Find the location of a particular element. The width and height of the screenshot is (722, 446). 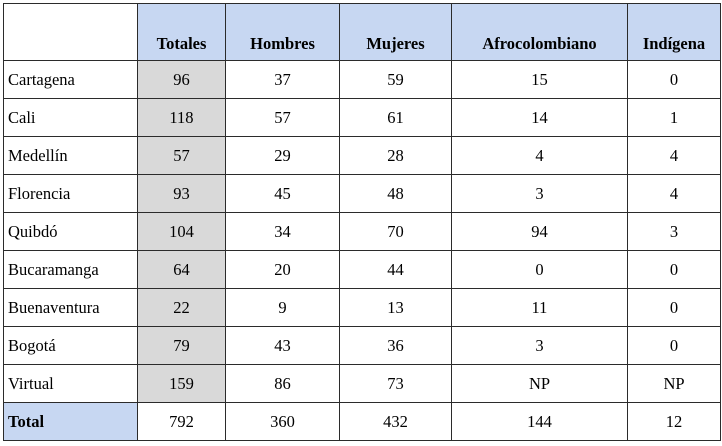

indigena-cell: NP is located at coordinates (674, 383).